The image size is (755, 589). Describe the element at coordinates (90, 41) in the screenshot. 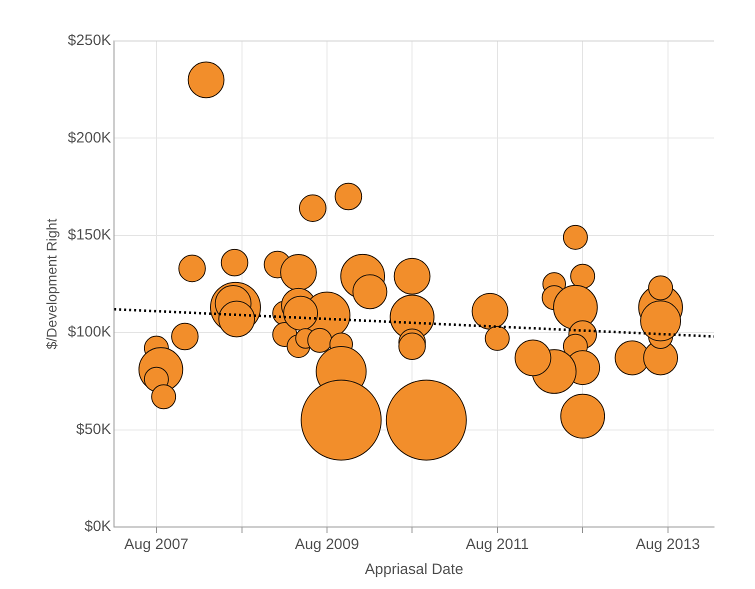

I see `y-tick-label: $250K` at that location.